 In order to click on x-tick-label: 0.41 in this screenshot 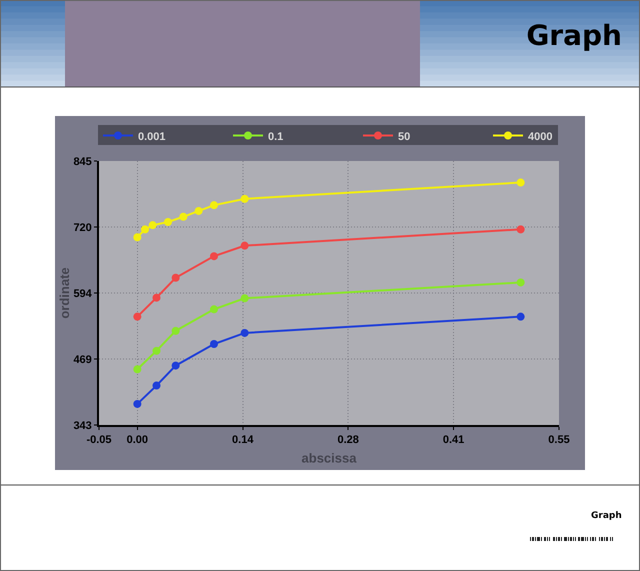, I will do `click(453, 440)`.